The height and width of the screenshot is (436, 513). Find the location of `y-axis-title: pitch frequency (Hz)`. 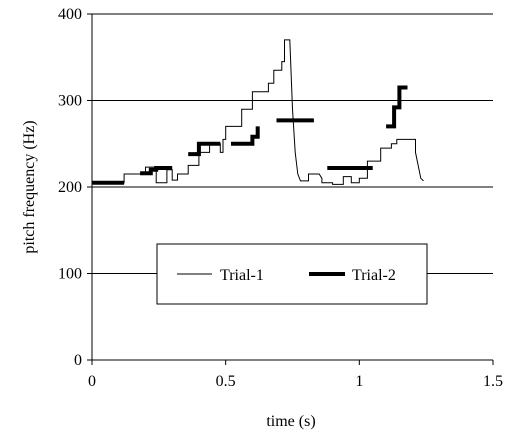

y-axis-title: pitch frequency (Hz) is located at coordinates (29, 186).